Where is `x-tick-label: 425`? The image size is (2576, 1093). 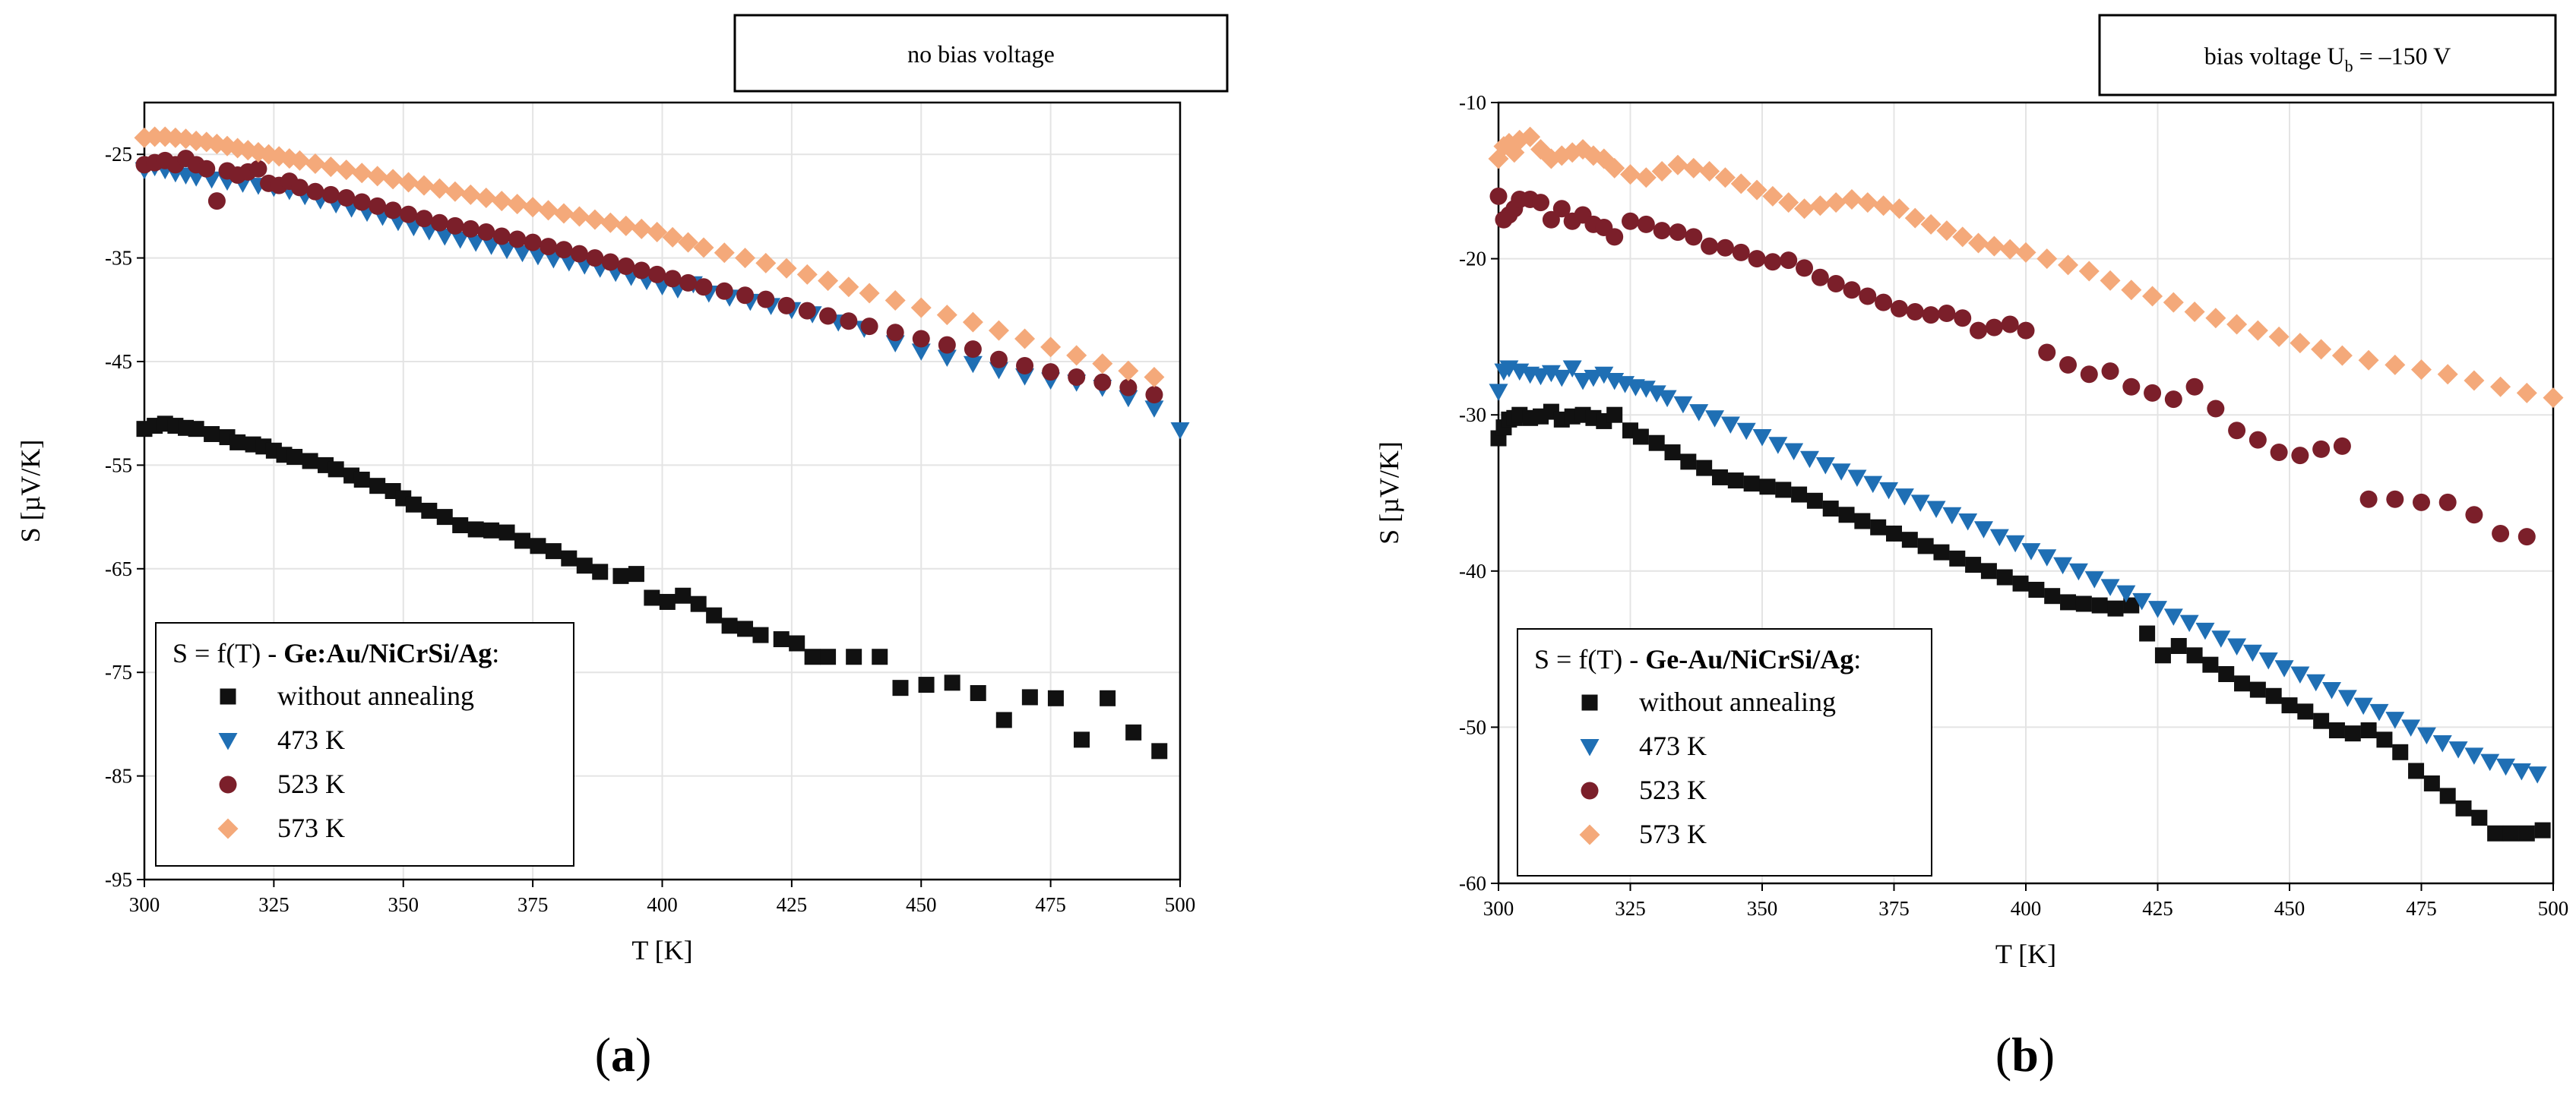
x-tick-label: 425 is located at coordinates (2157, 909).